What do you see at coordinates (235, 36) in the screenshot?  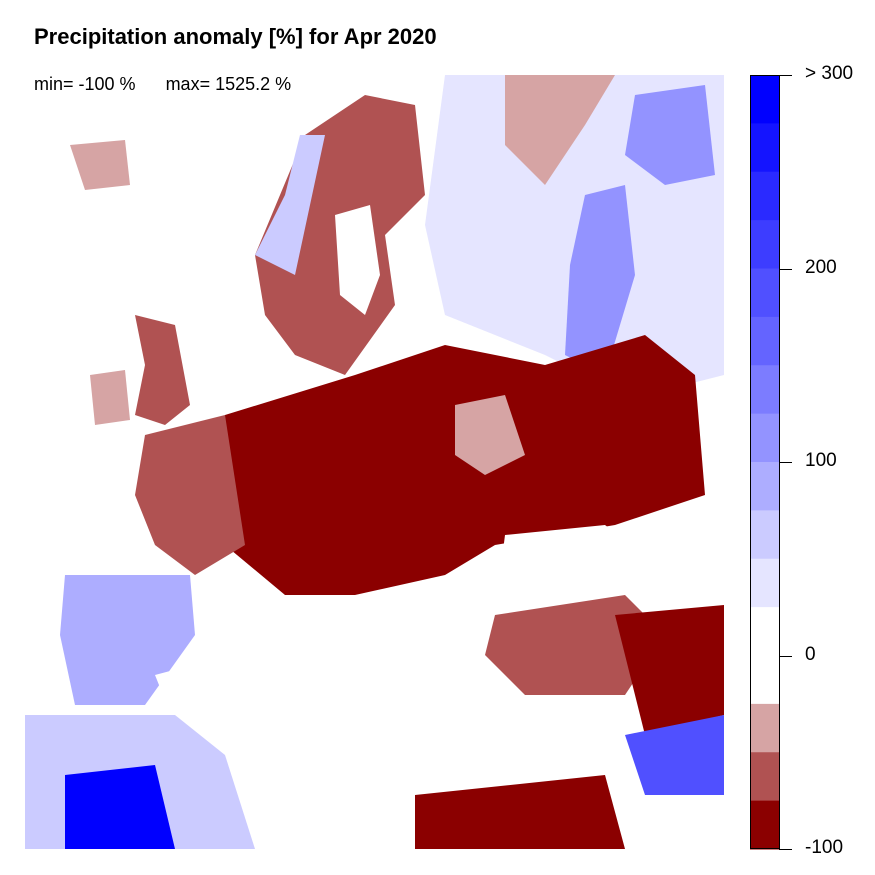 I see `map-title: Precipitation anomaly [%] for Apr 2020` at bounding box center [235, 36].